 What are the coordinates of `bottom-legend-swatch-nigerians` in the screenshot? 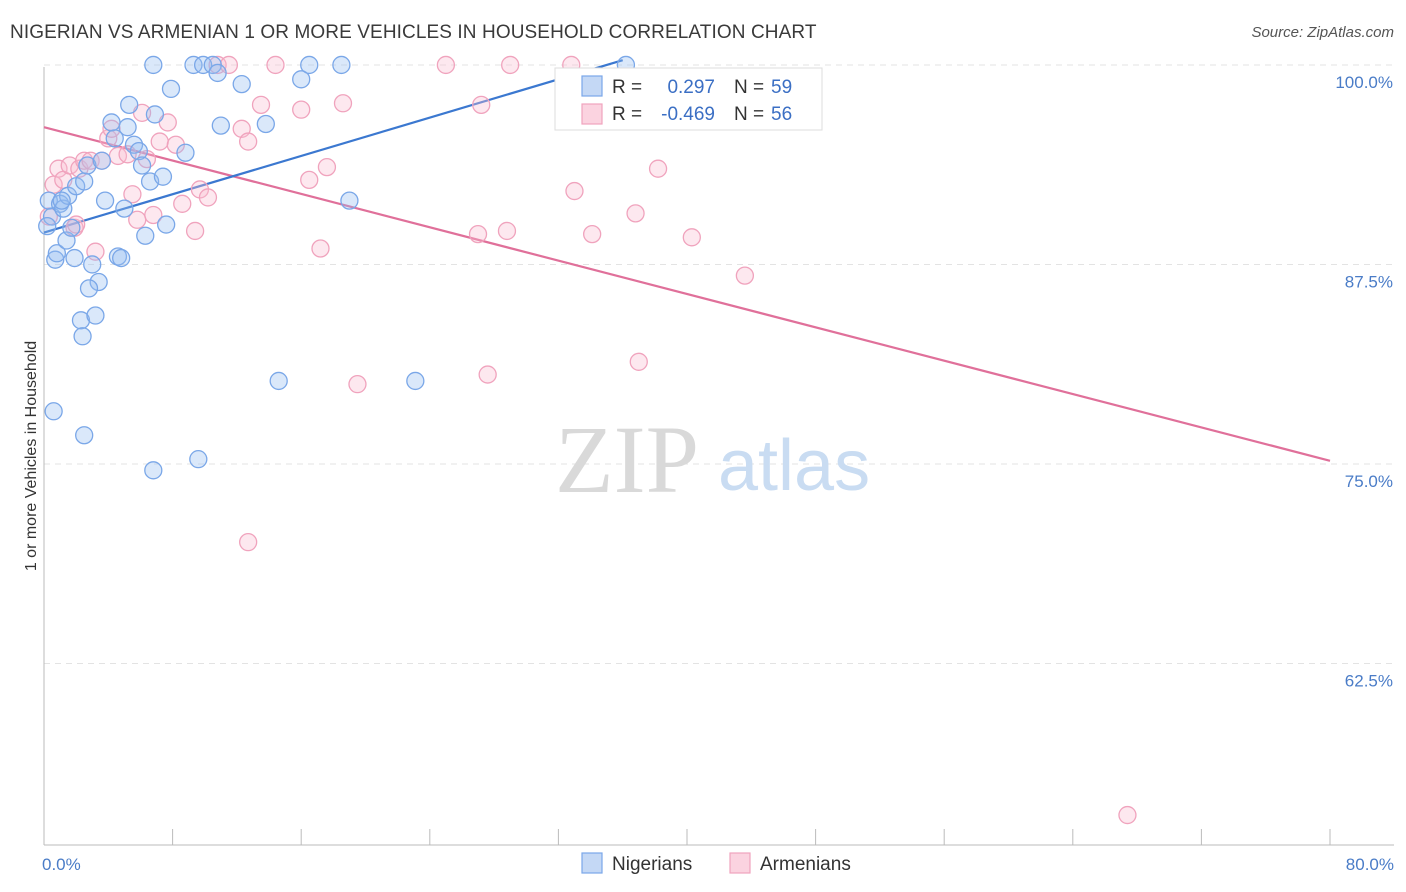 It's located at (592, 863).